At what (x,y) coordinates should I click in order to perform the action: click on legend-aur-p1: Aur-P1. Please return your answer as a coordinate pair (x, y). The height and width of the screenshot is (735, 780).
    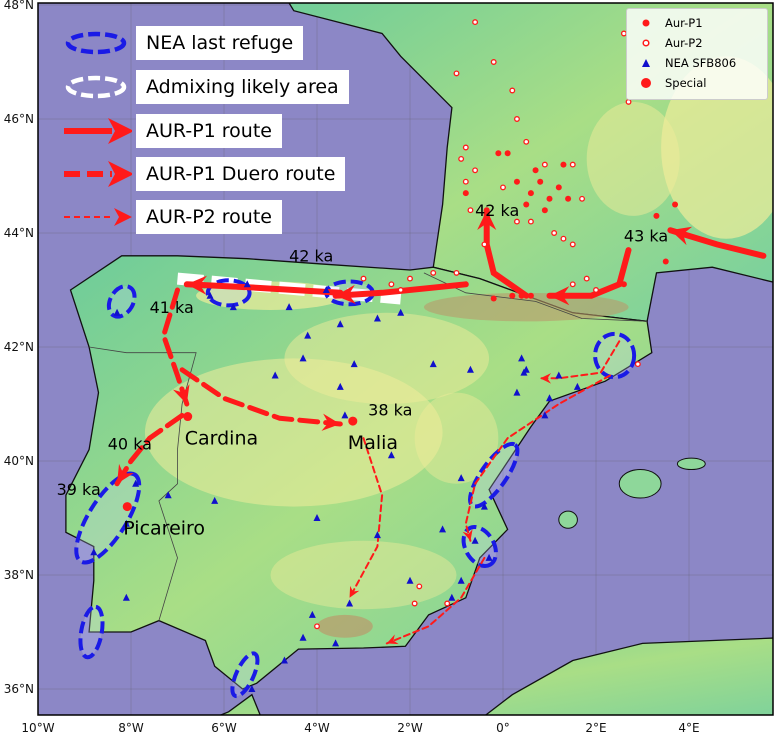
    Looking at the image, I should click on (665, 23).